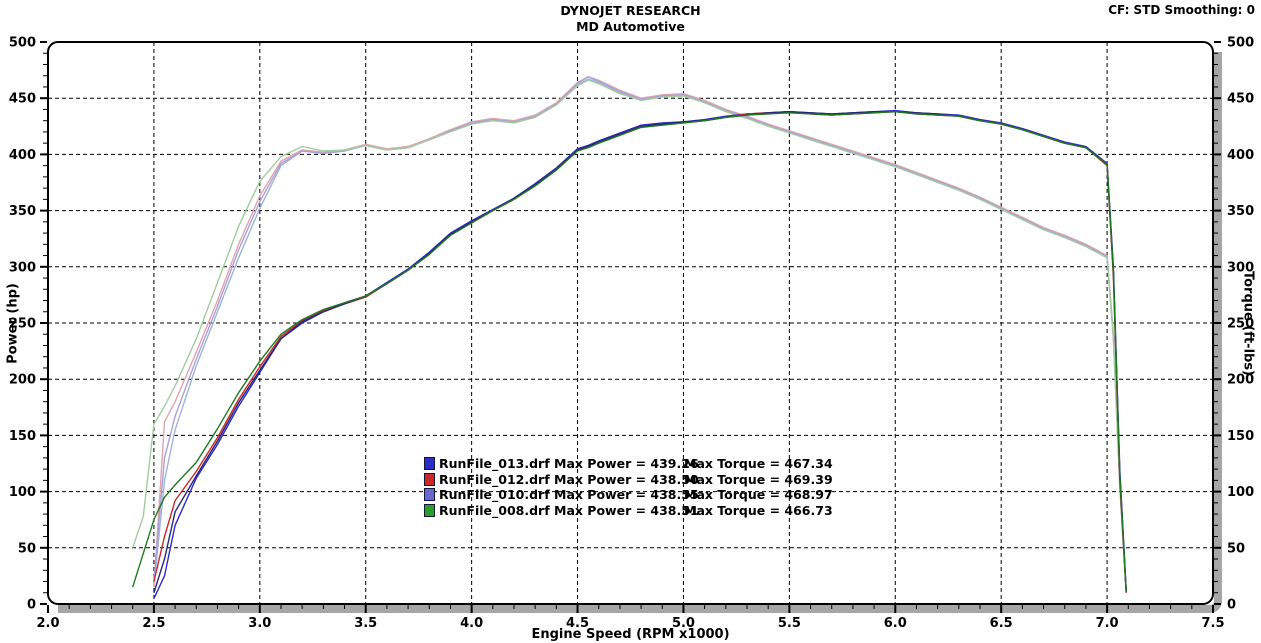  What do you see at coordinates (22, 99) in the screenshot?
I see `y-left-tick-label: 450` at bounding box center [22, 99].